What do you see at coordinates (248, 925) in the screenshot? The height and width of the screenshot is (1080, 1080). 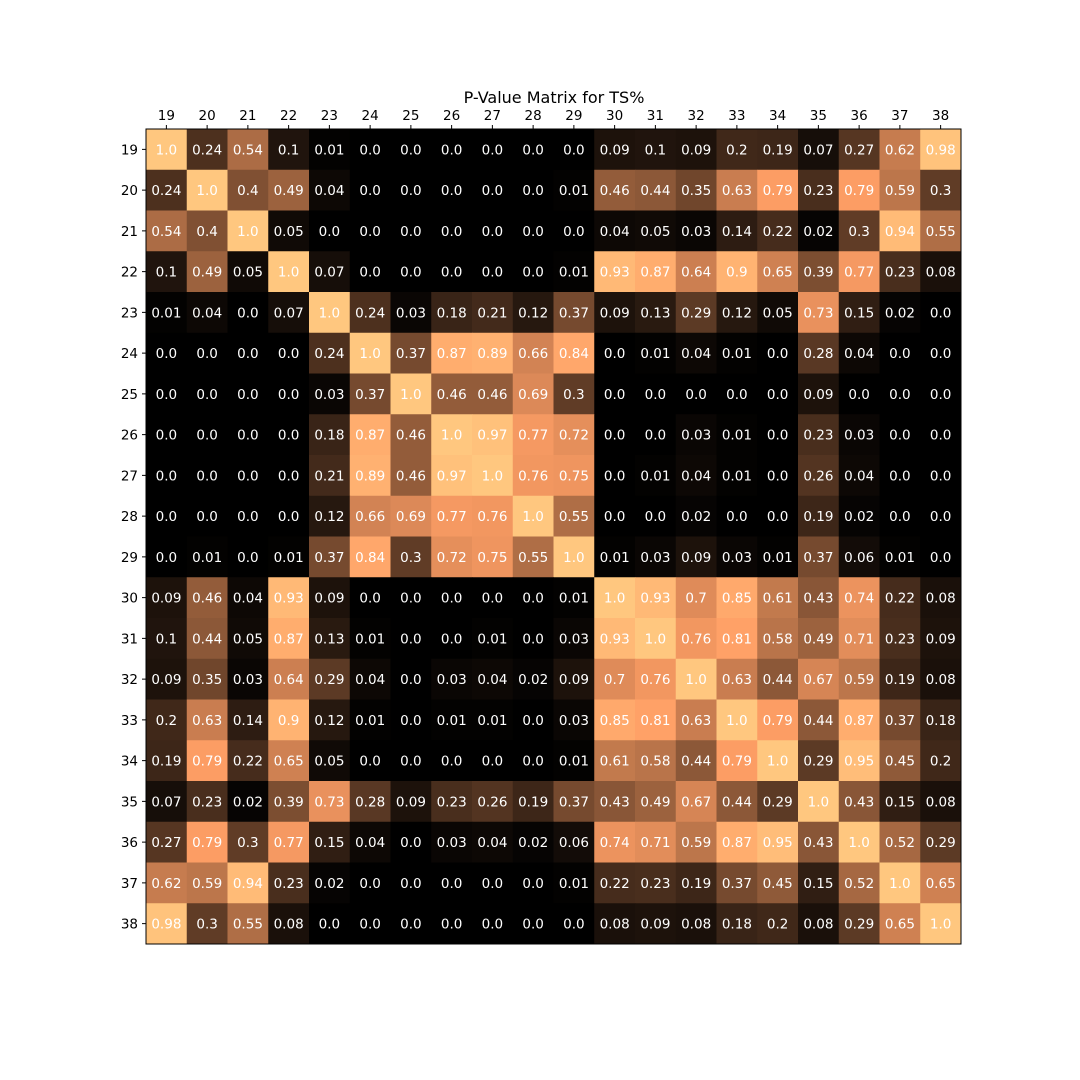 I see `cell-value-label: 0.55` at bounding box center [248, 925].